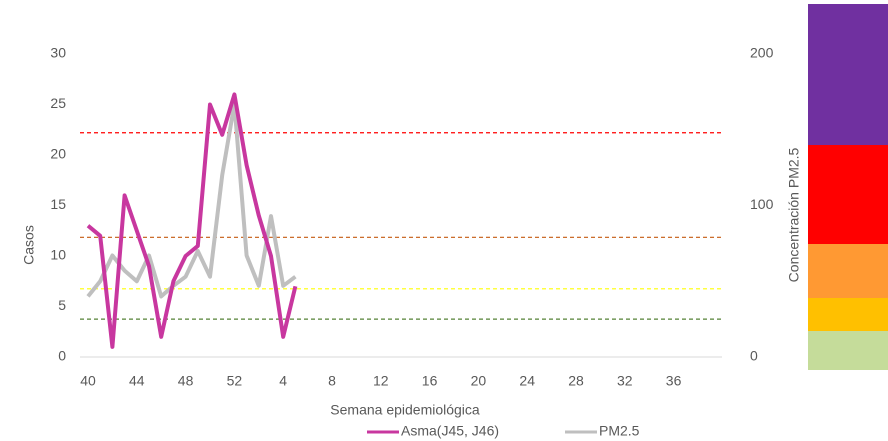 This screenshot has height=441, width=888. I want to click on y-tick-label: 20, so click(58, 154).